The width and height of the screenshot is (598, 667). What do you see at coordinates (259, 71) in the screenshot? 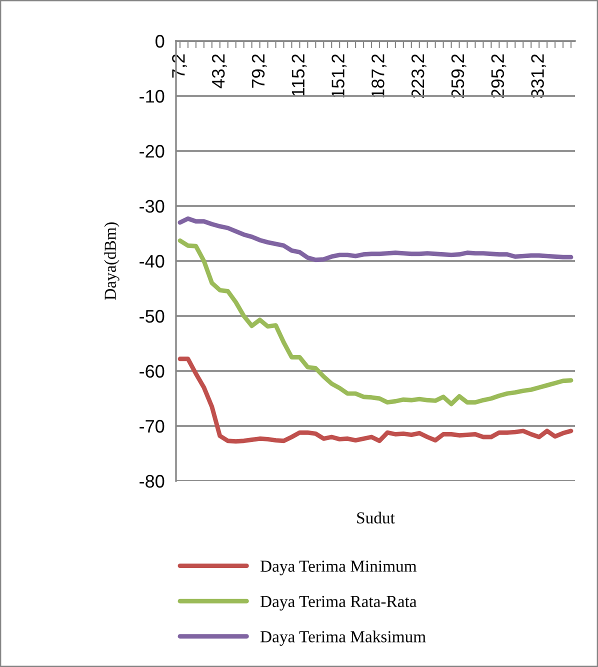
I see `x-tick-label: 79,2` at bounding box center [259, 71].